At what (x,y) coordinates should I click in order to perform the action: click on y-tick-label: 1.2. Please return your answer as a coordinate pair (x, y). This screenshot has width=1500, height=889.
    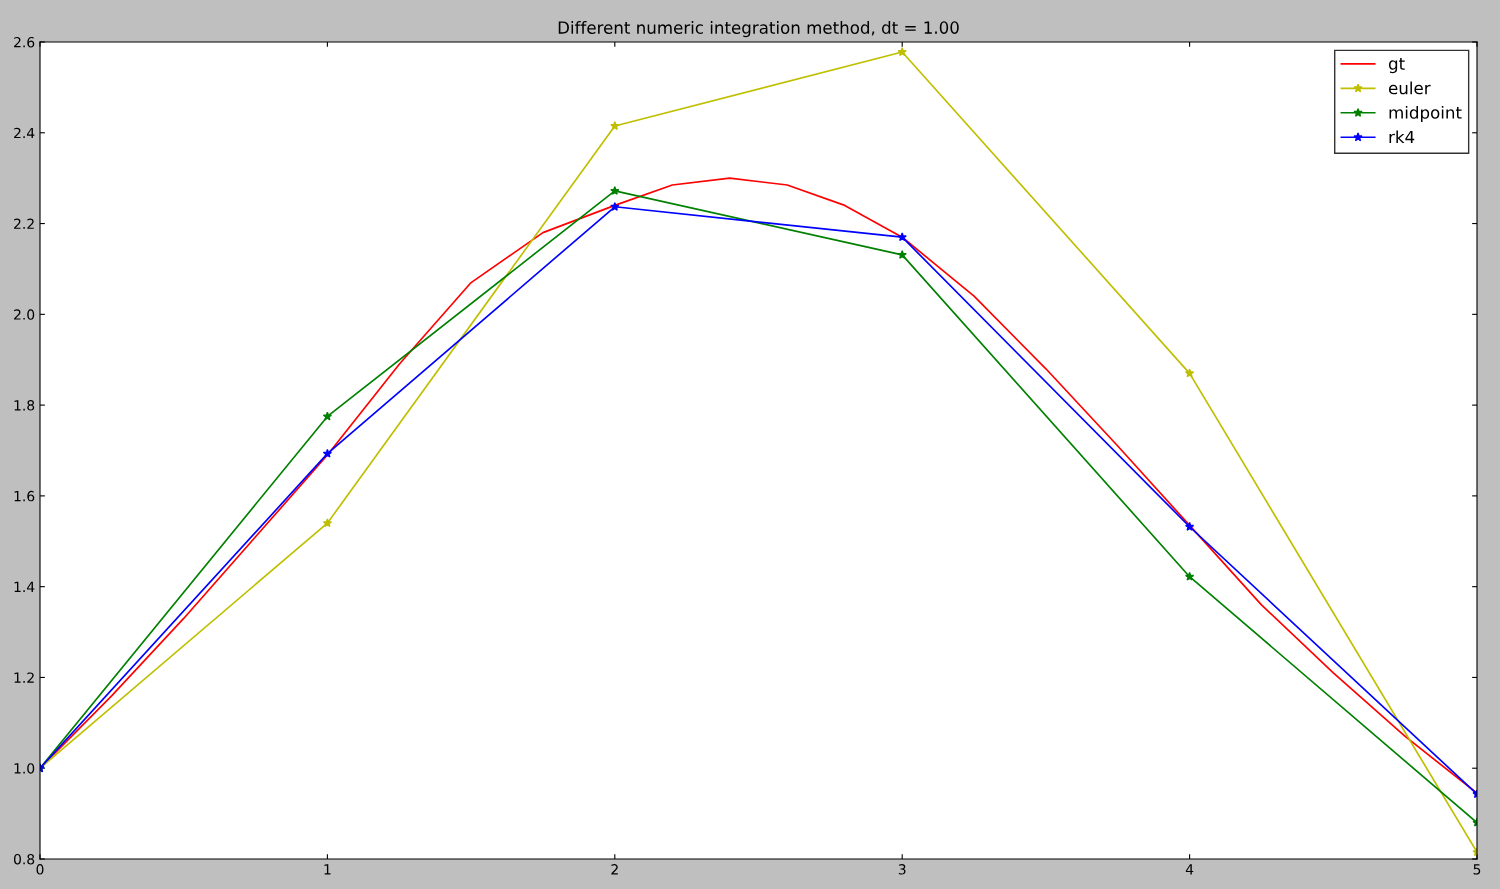
    Looking at the image, I should click on (24, 677).